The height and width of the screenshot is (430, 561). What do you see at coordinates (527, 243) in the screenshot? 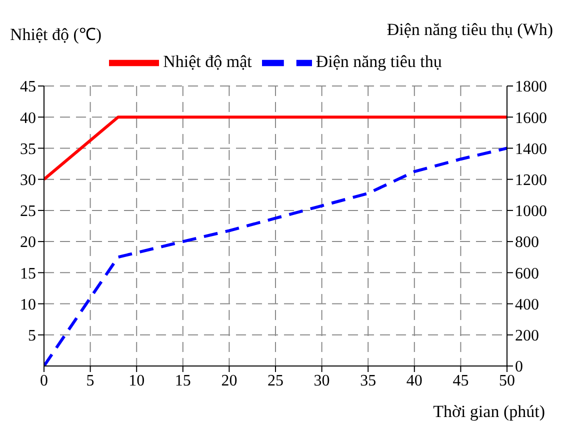
I see `y2-tick-label: 800` at bounding box center [527, 243].